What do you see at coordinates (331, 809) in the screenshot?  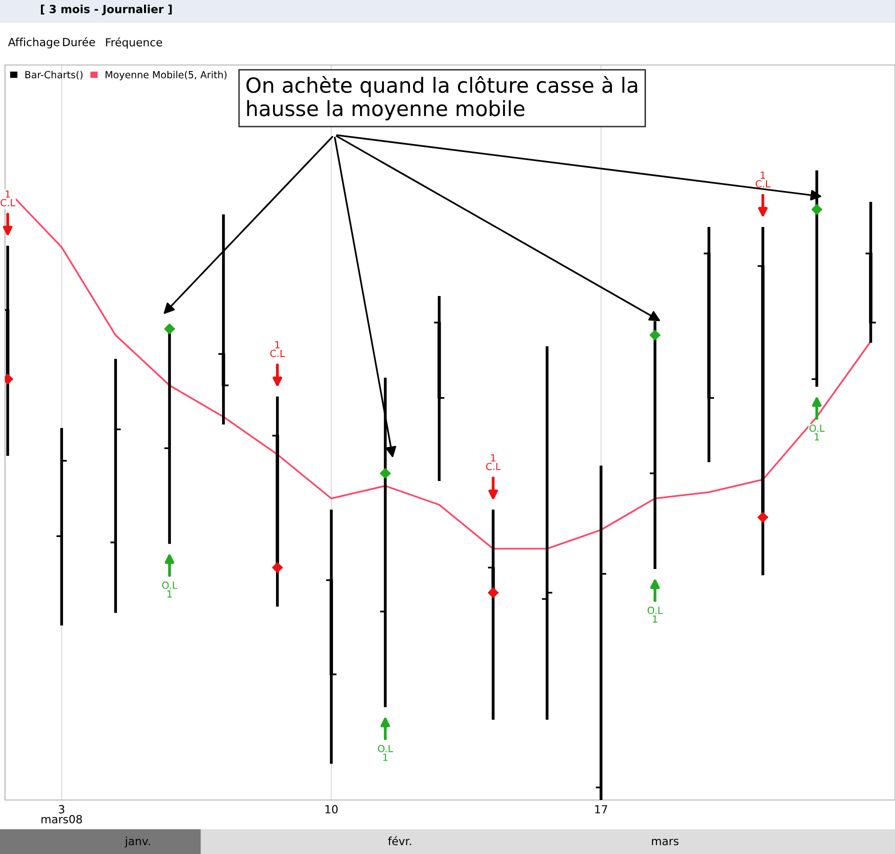 I see `x-tick-label: 10` at bounding box center [331, 809].